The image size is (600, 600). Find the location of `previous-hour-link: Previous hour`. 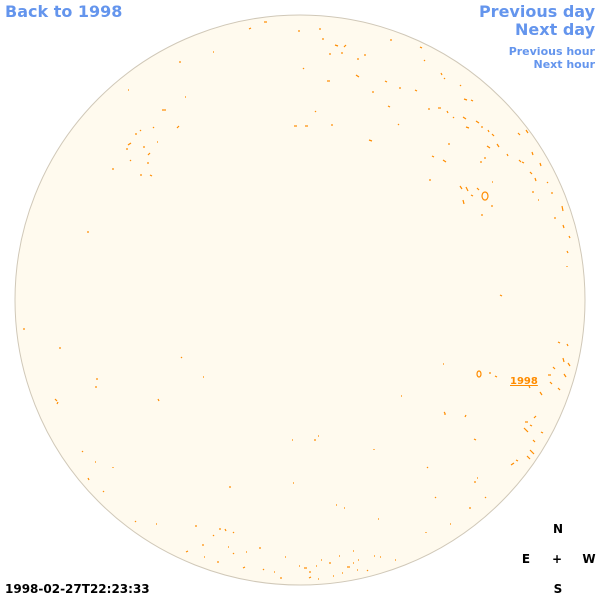

previous-hour-link: Previous hour is located at coordinates (551, 51).